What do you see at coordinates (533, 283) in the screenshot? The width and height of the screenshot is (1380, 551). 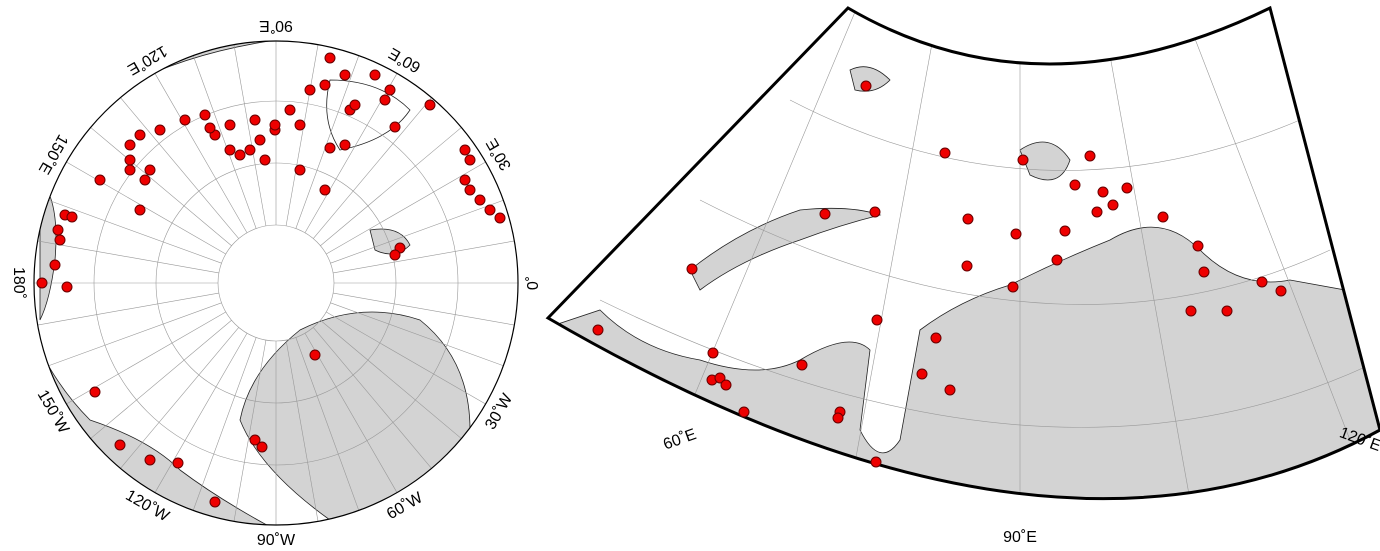 I see `longitude-label: 0˚` at bounding box center [533, 283].